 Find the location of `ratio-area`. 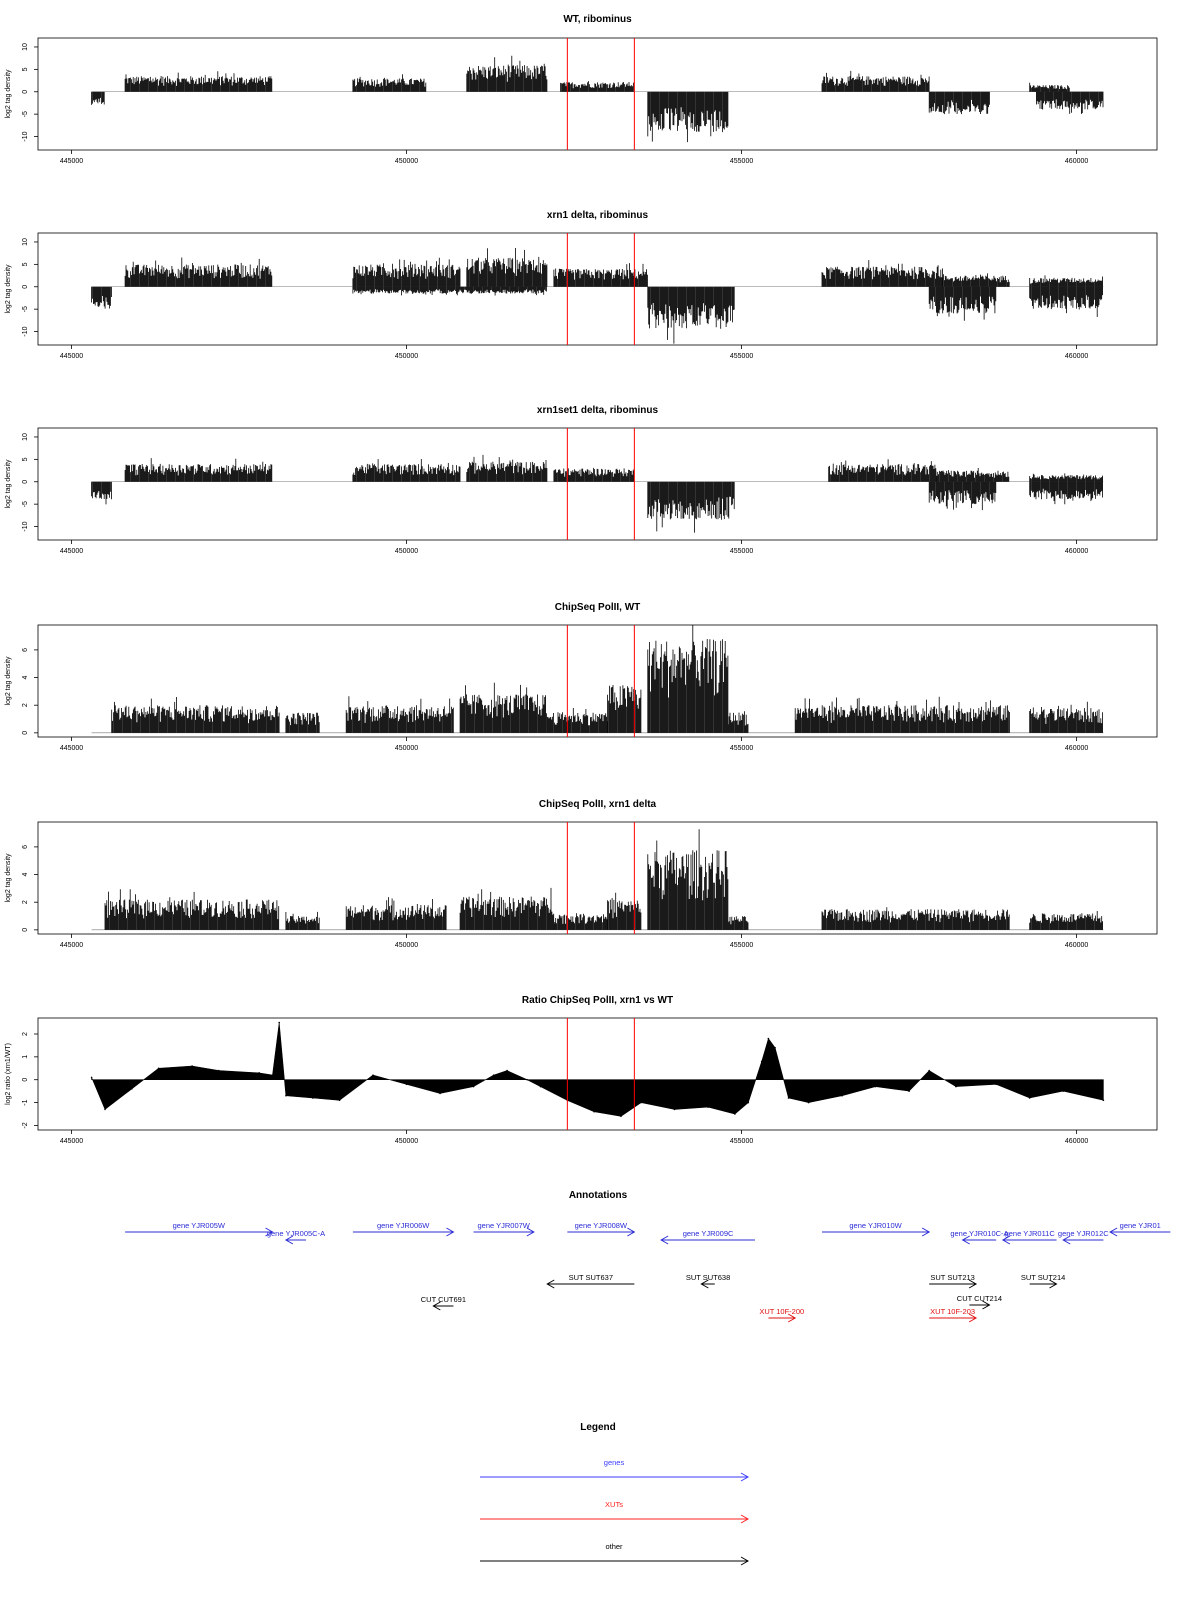

ratio-area is located at coordinates (597, 1069).